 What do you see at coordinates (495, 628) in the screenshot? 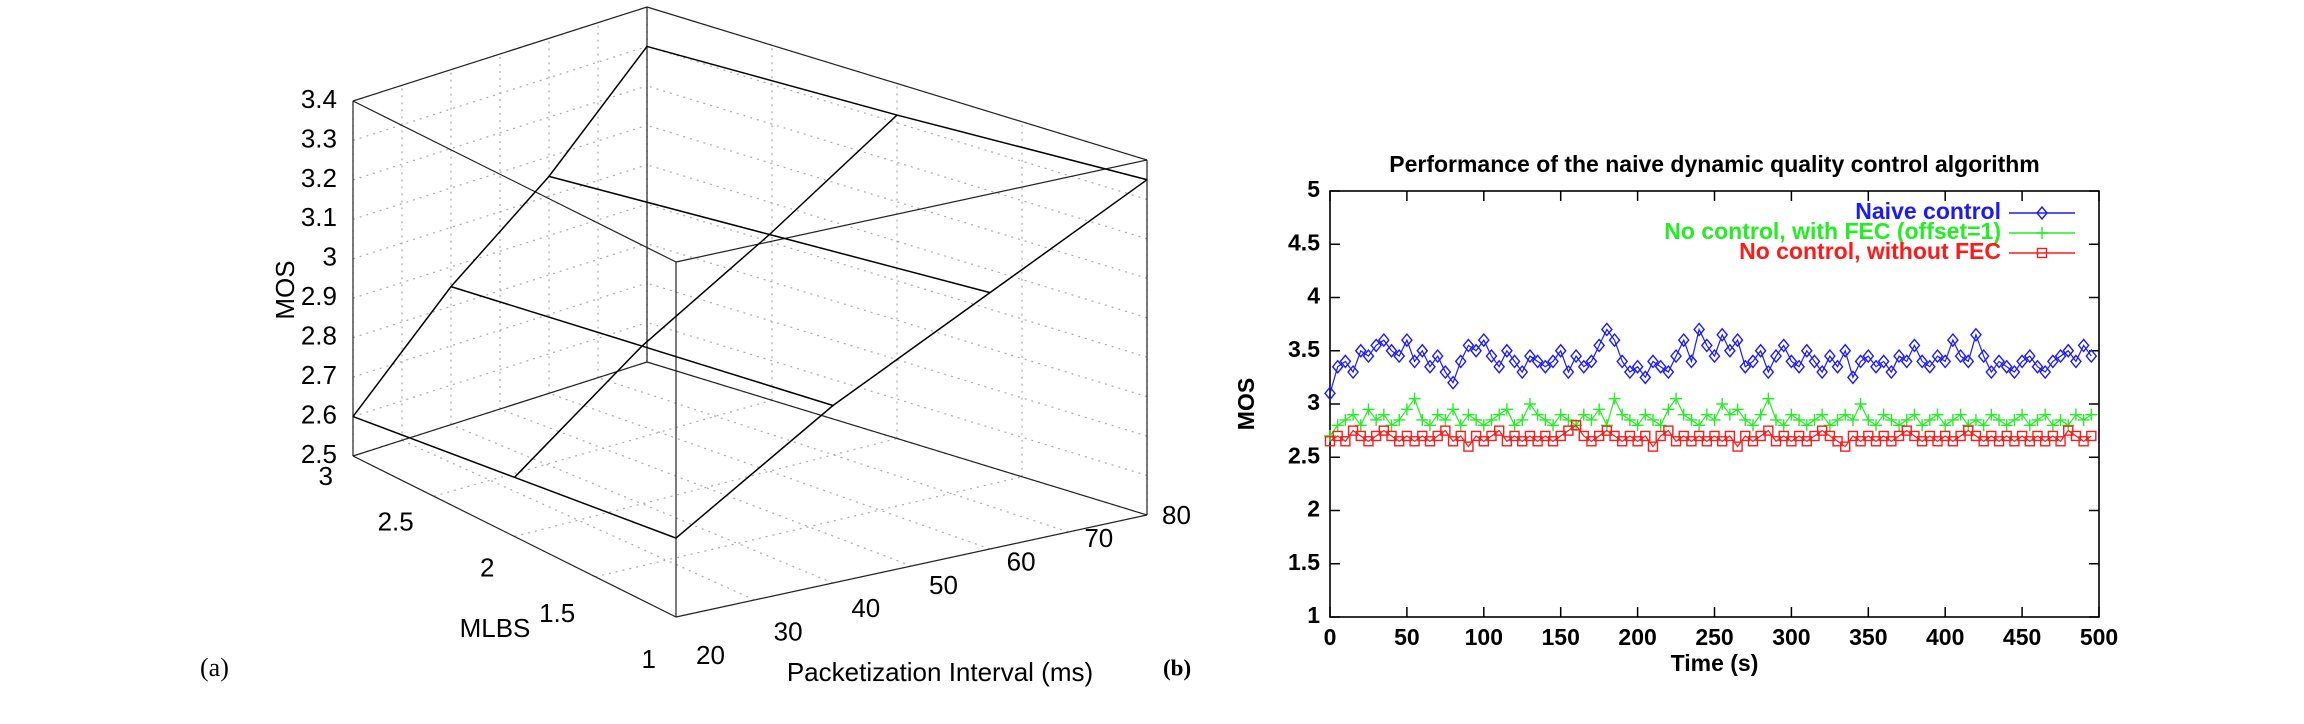
I see `y-axis-label: MLBS` at bounding box center [495, 628].